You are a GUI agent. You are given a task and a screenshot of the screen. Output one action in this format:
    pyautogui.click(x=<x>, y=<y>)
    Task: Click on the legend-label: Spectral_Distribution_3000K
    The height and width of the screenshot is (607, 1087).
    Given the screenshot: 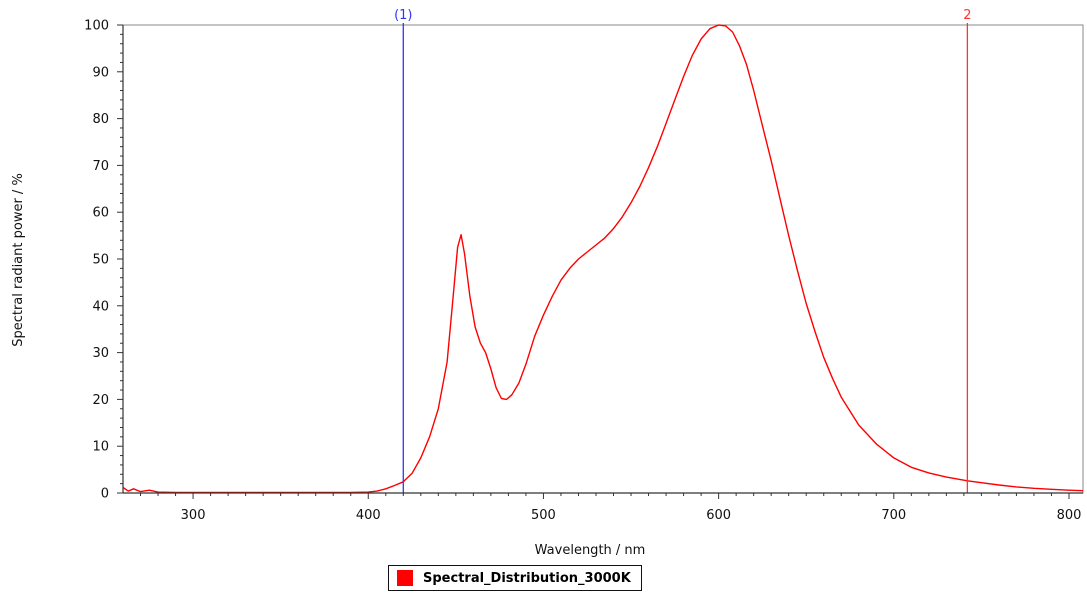 What is the action you would take?
    pyautogui.click(x=527, y=578)
    